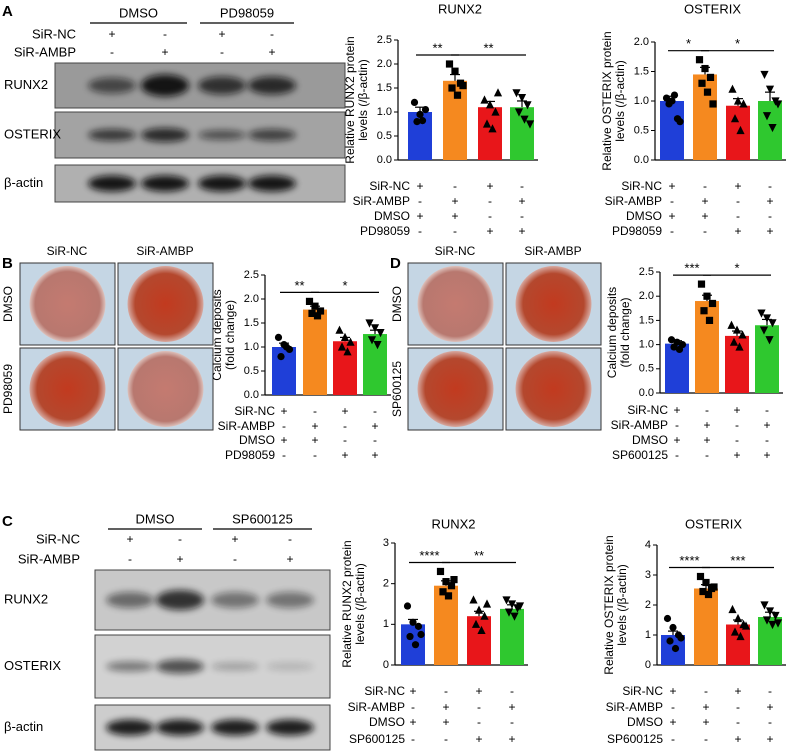 The image size is (790, 753). Describe the element at coordinates (347, 603) in the screenshot. I see `y-axis-label: Relative RUNX2 protein` at that location.